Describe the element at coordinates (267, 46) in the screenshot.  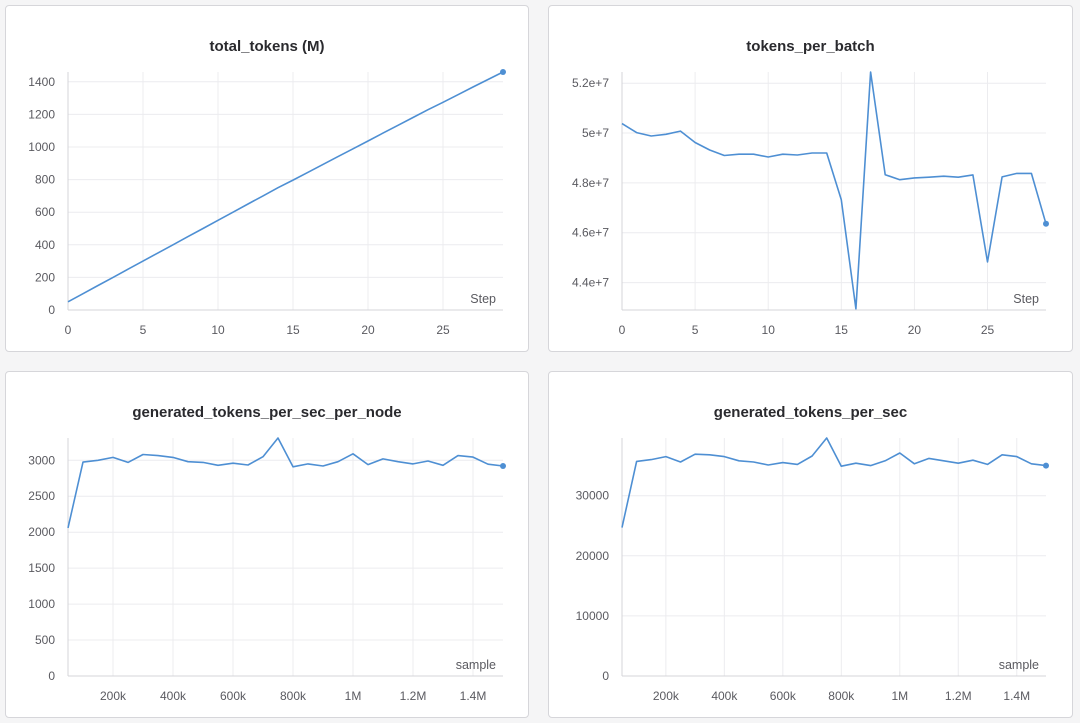
I see `chart-title: total_tokens (M)` at that location.